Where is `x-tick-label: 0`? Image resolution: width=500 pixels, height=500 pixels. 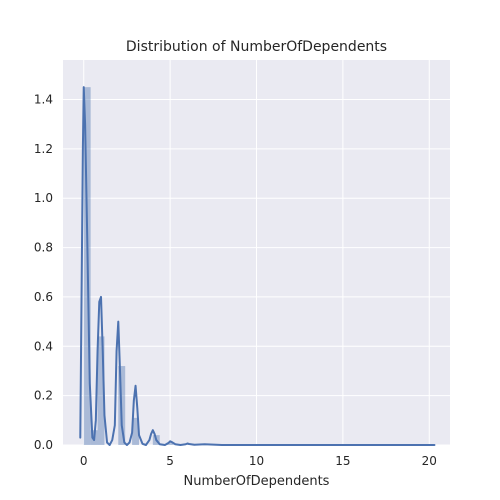 x-tick-label: 0 is located at coordinates (84, 461).